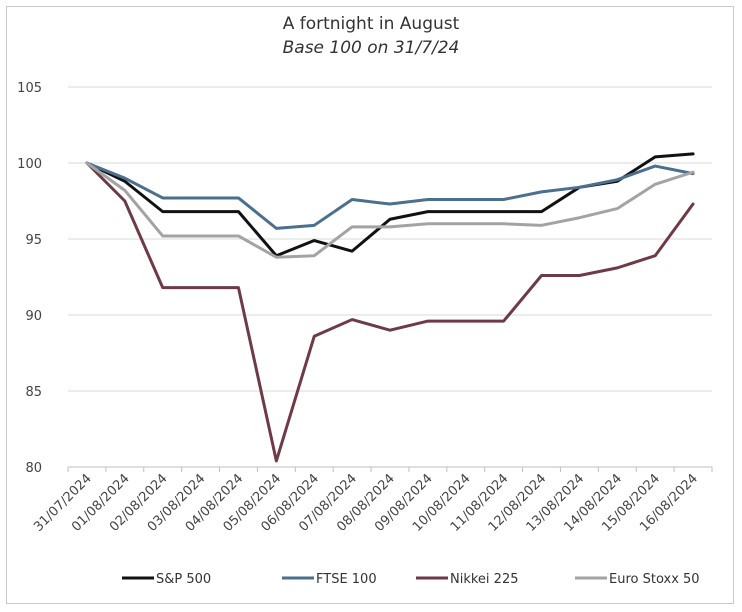 This screenshot has height=612, width=742. What do you see at coordinates (346, 579) in the screenshot?
I see `legend-label: FTSE 100` at bounding box center [346, 579].